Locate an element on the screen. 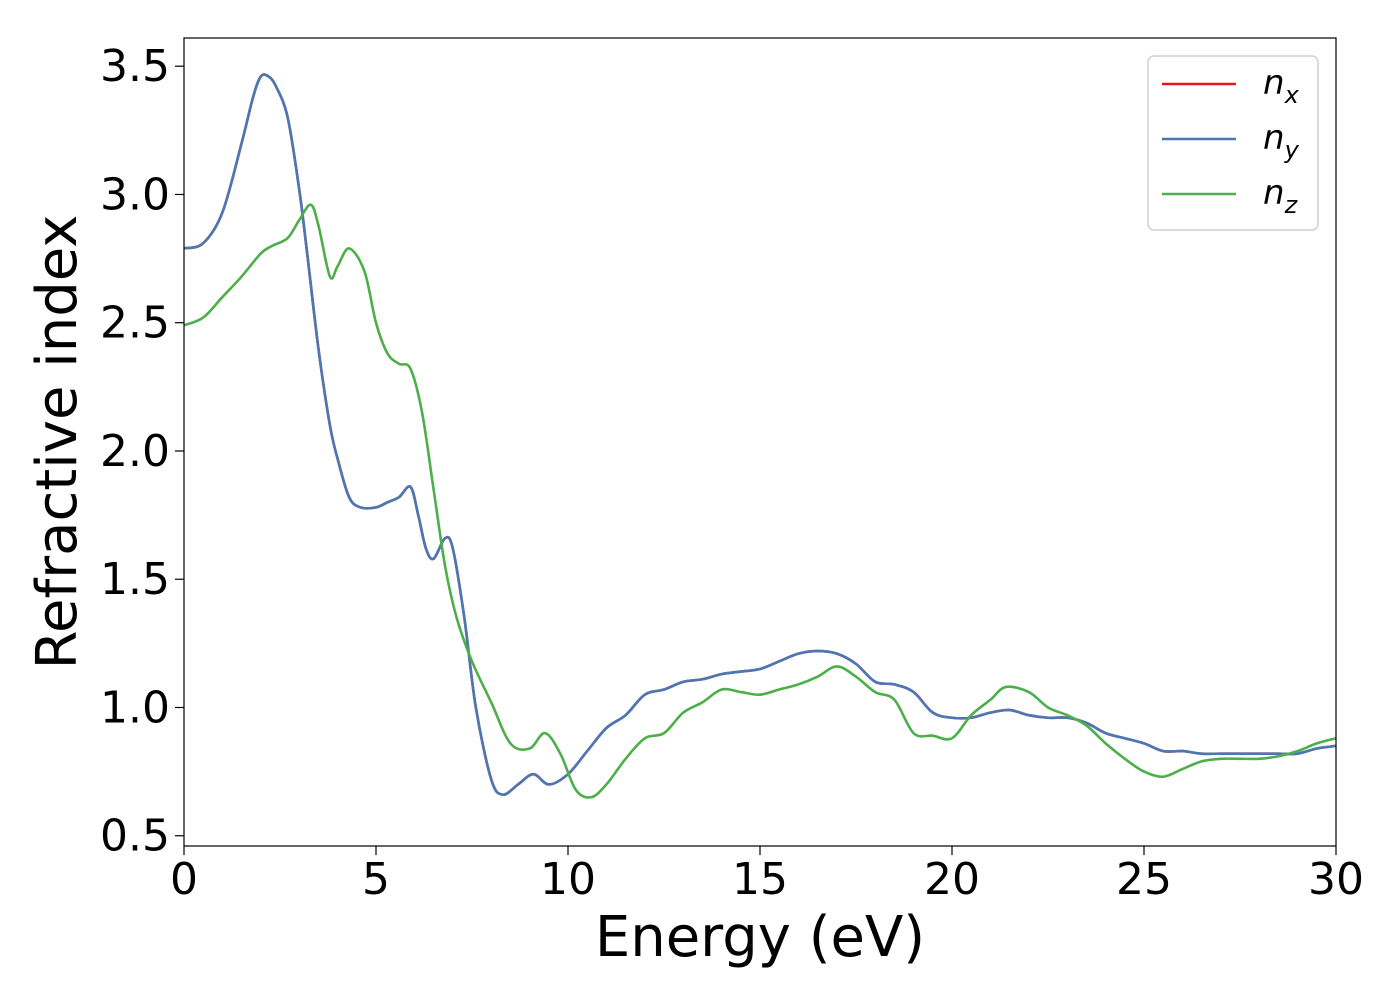  x-tick-label: 10 is located at coordinates (568, 879).